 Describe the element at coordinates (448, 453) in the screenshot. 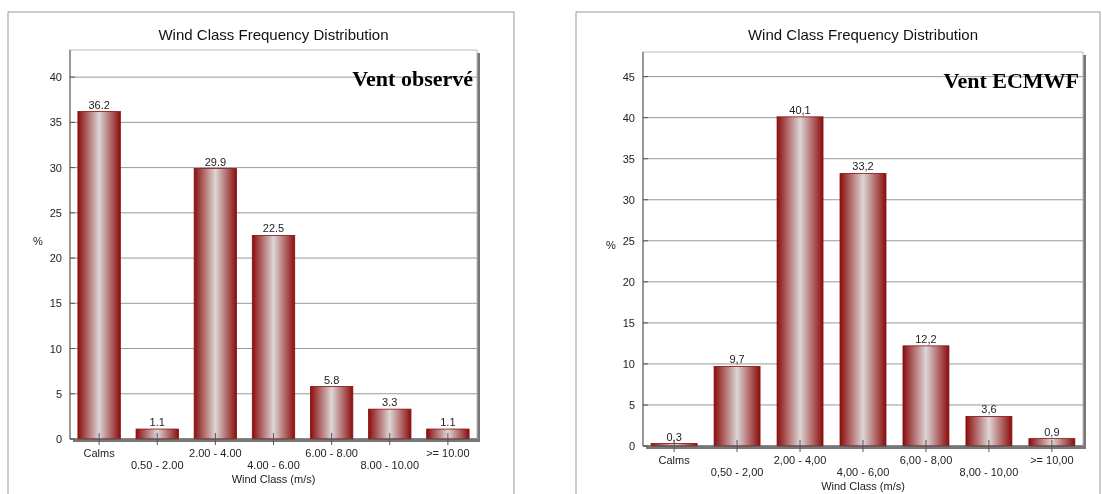

I see `x-tick-label: >= 10.00` at that location.